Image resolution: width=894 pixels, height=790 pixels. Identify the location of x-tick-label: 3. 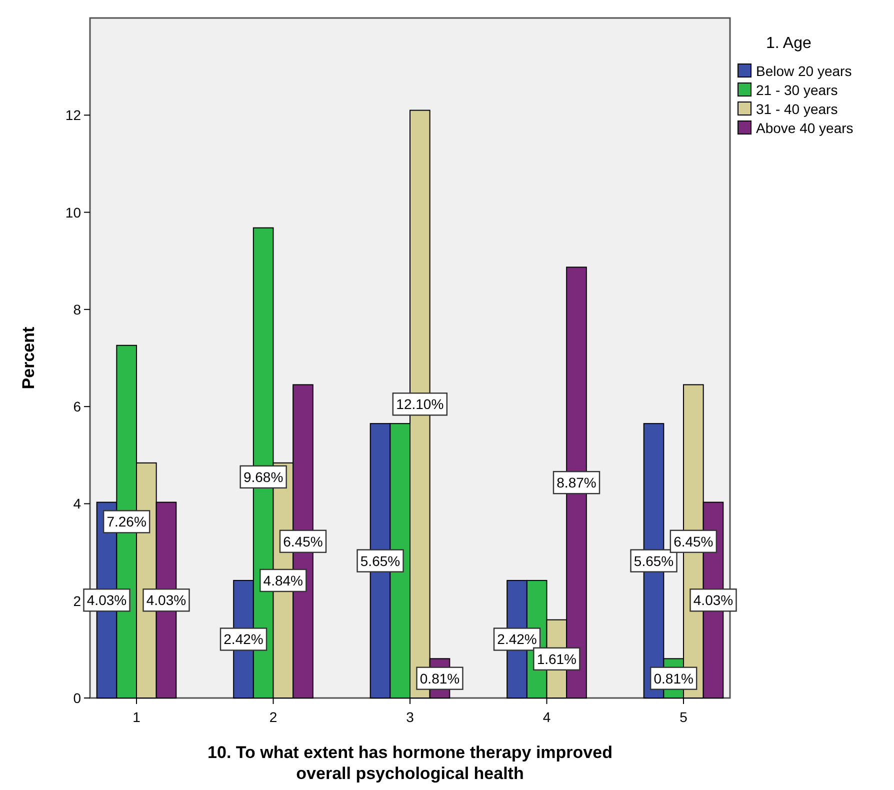
(410, 717).